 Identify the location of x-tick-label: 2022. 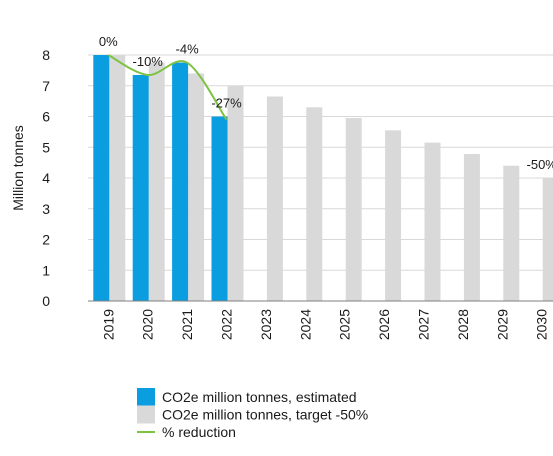
(227, 324).